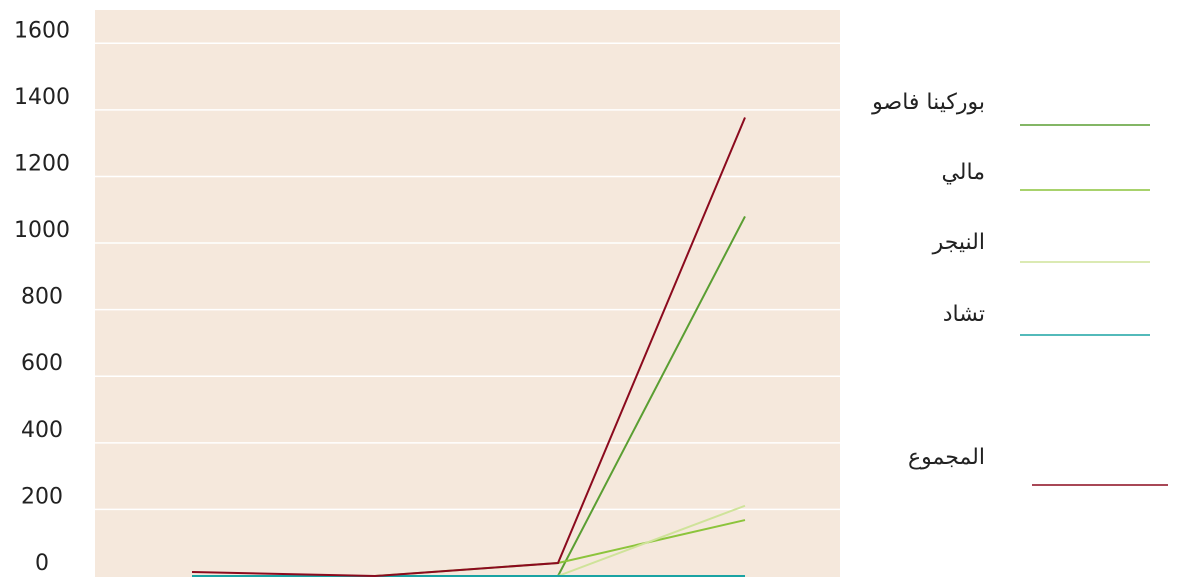  What do you see at coordinates (42, 230) in the screenshot?
I see `y-tick-label: 1000` at bounding box center [42, 230].